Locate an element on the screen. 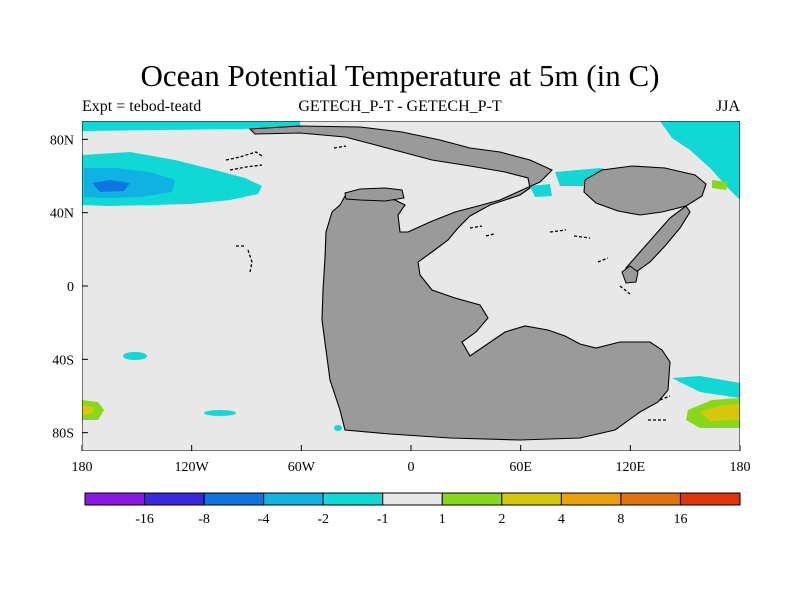 This screenshot has height=600, width=800. colorbar-label: 4 is located at coordinates (561, 519).